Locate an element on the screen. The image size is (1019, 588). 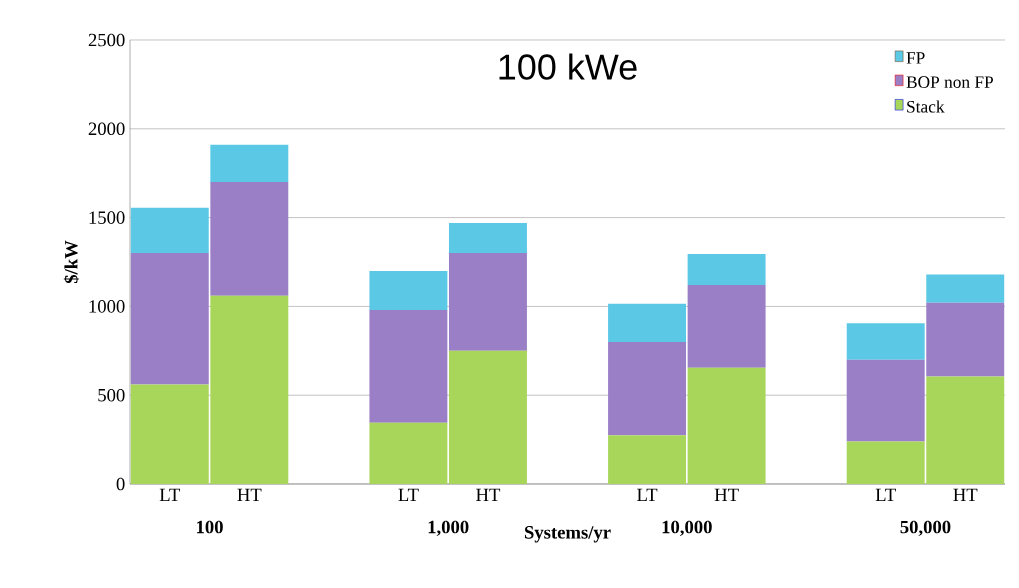
legend-label: Stack is located at coordinates (926, 106).